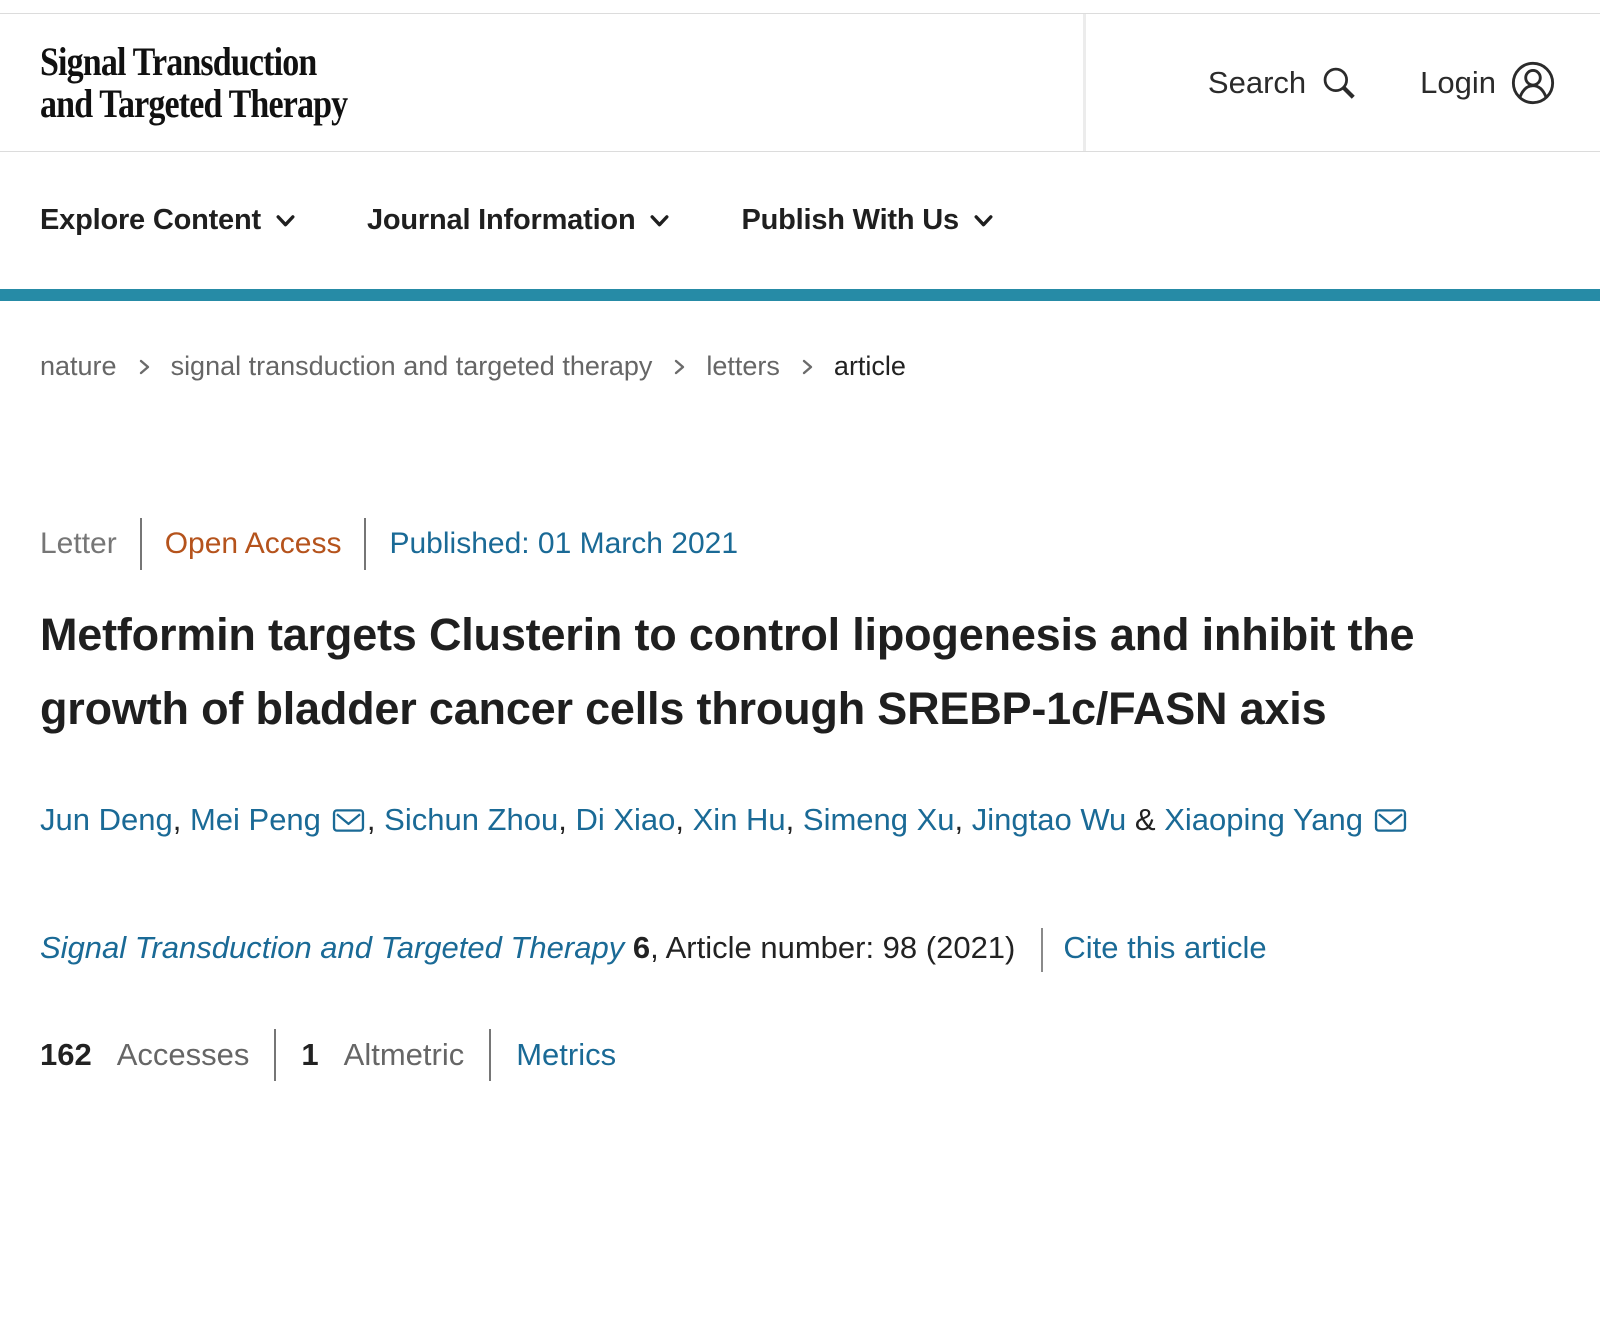  What do you see at coordinates (869, 366) in the screenshot?
I see `breadcrumb-item-article: article` at bounding box center [869, 366].